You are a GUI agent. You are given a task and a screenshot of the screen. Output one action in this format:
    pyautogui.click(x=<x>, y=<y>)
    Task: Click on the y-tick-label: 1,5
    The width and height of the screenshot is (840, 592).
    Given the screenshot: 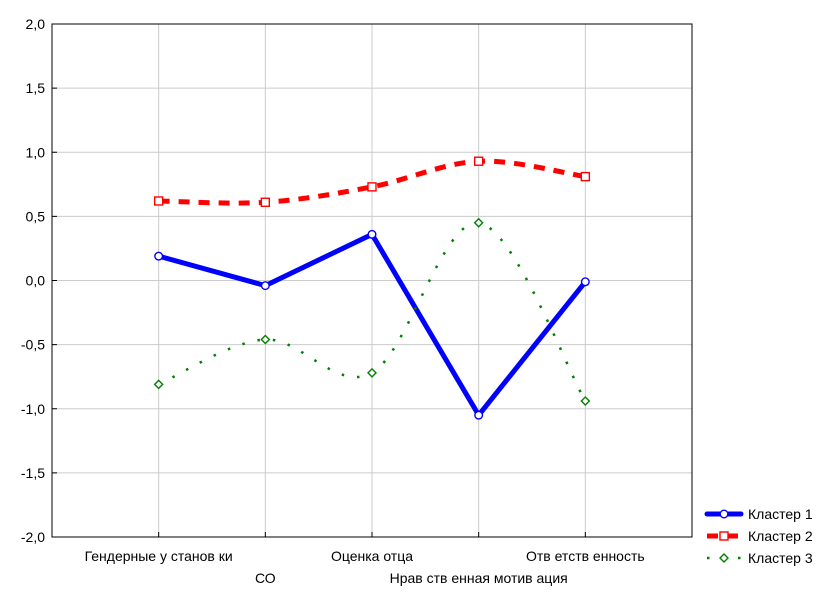 What is the action you would take?
    pyautogui.click(x=36, y=88)
    